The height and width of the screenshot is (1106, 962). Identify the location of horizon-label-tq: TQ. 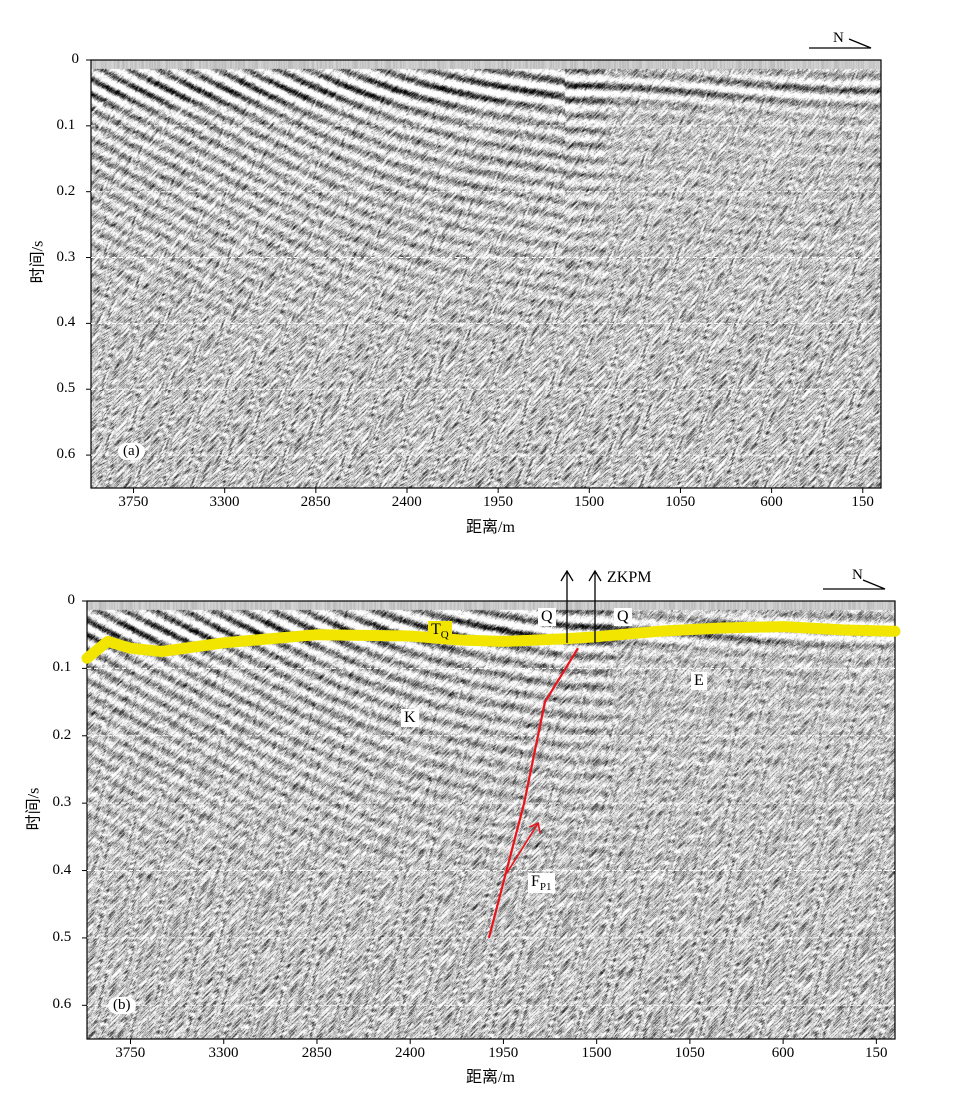
(440, 631).